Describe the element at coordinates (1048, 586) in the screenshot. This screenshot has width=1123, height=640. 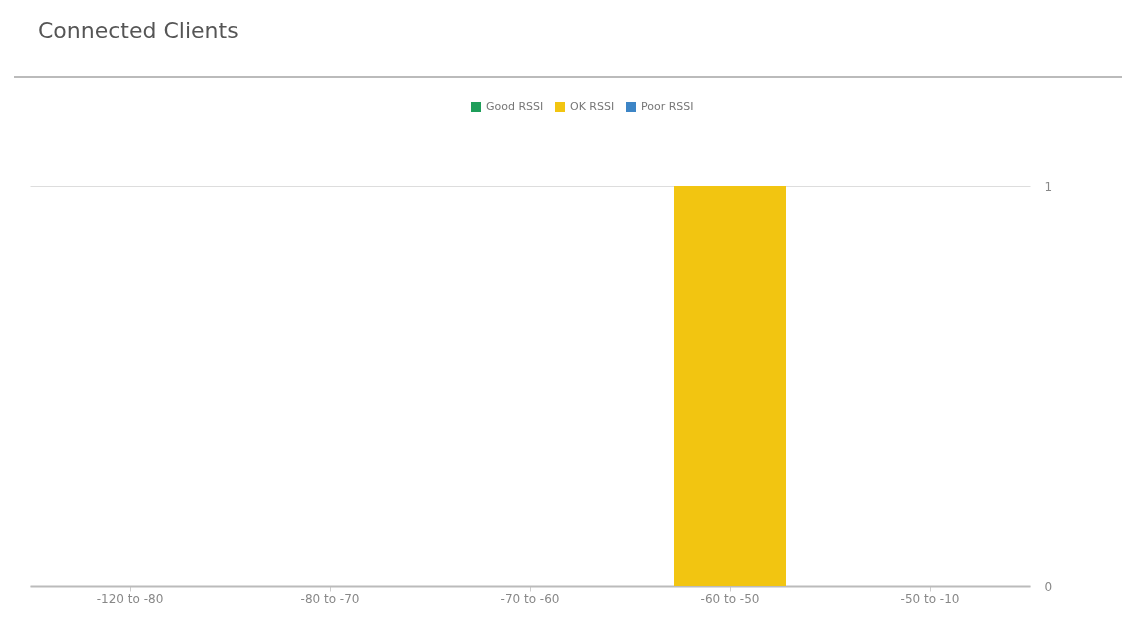
I see `y-tick-label: 0` at that location.